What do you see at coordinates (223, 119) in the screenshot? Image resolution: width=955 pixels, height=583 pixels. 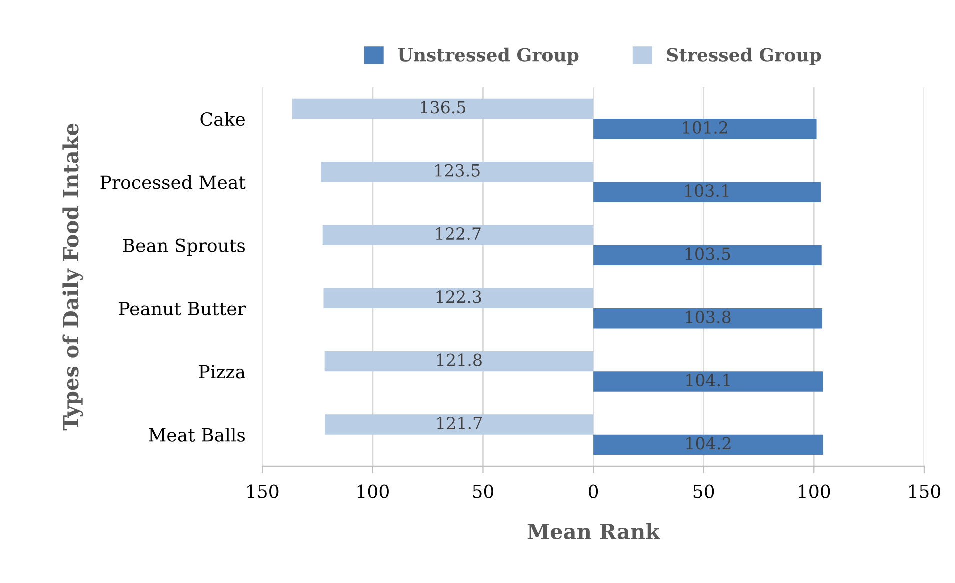 I see `y-tick-label: Cake` at bounding box center [223, 119].